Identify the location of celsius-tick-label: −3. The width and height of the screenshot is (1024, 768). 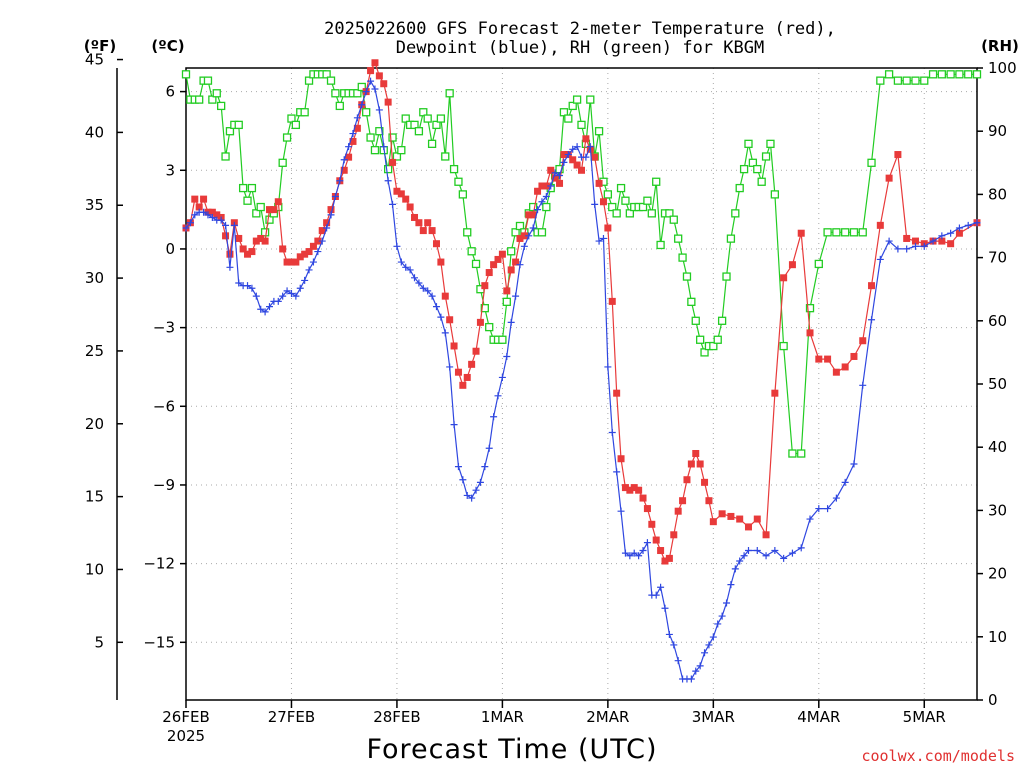
(164, 328).